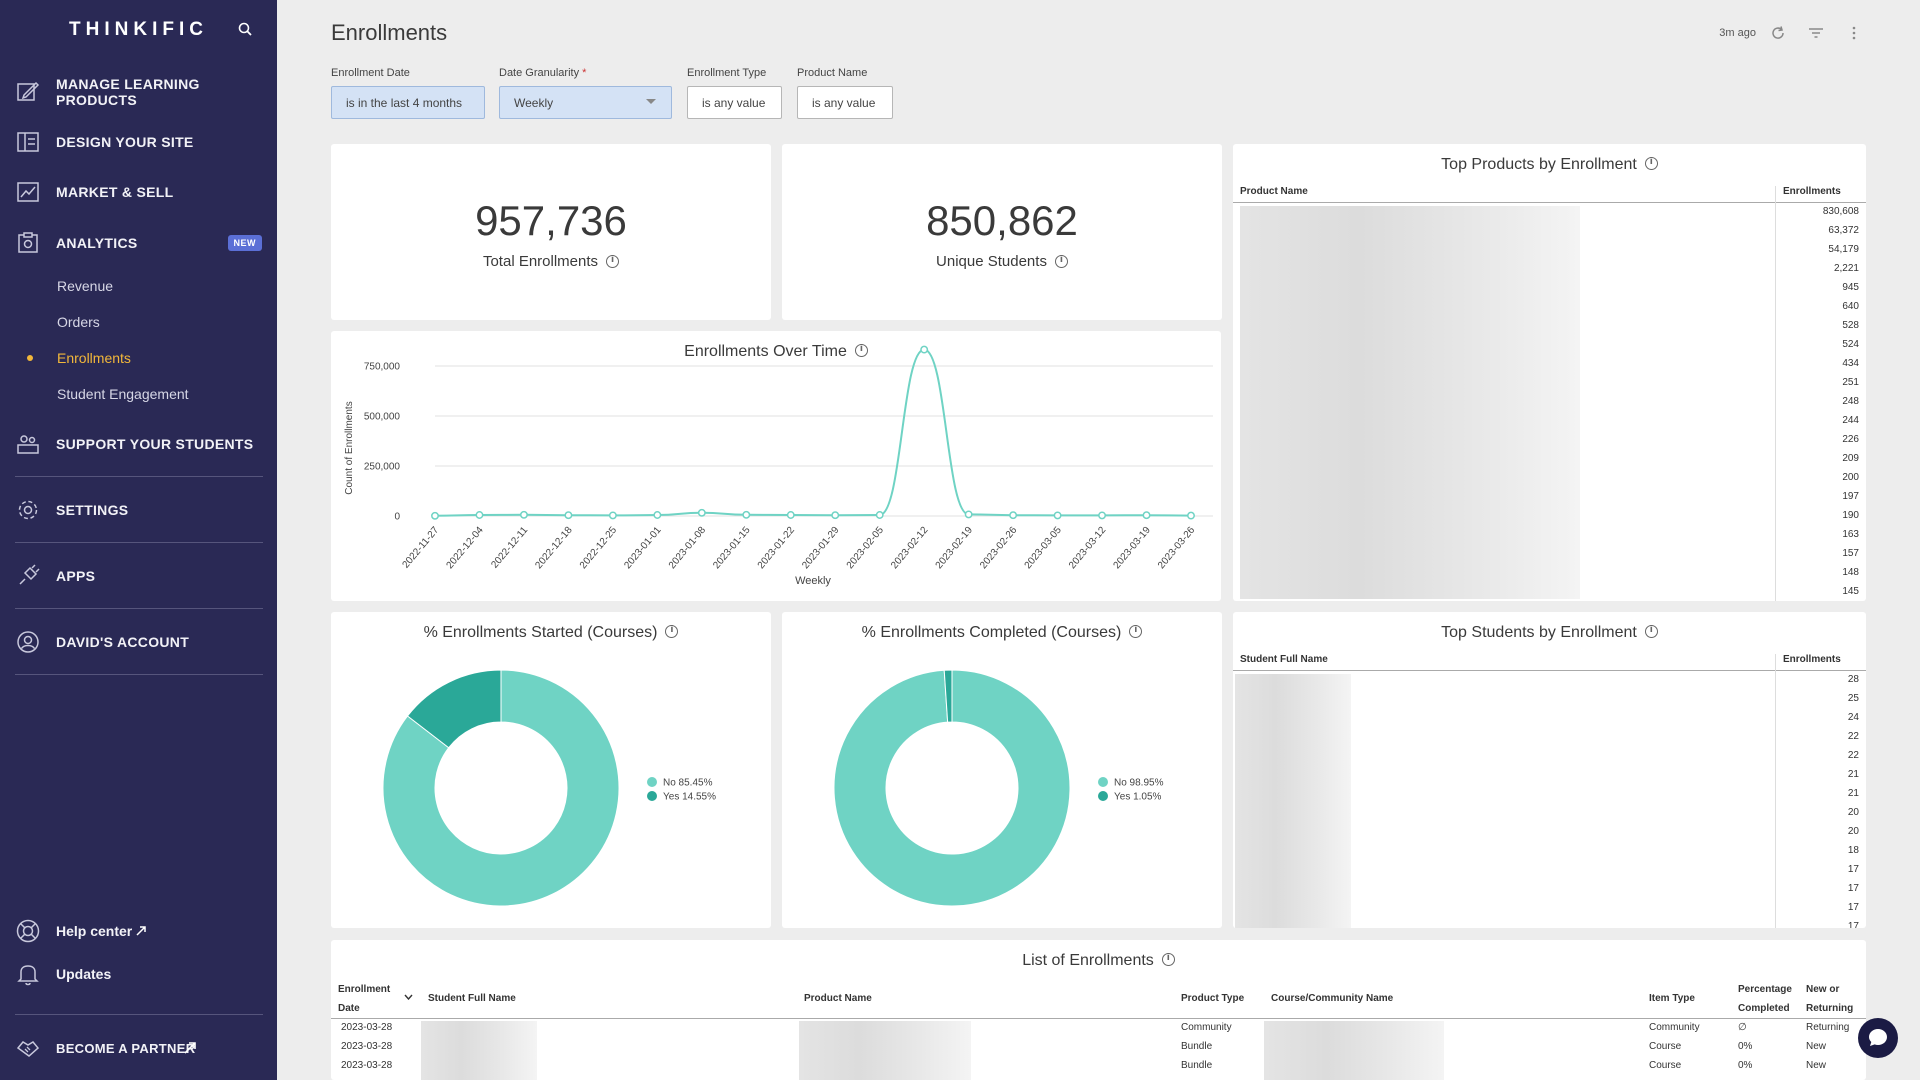 The height and width of the screenshot is (1080, 1920). I want to click on enrollment-type-filter-button: is any value, so click(734, 102).